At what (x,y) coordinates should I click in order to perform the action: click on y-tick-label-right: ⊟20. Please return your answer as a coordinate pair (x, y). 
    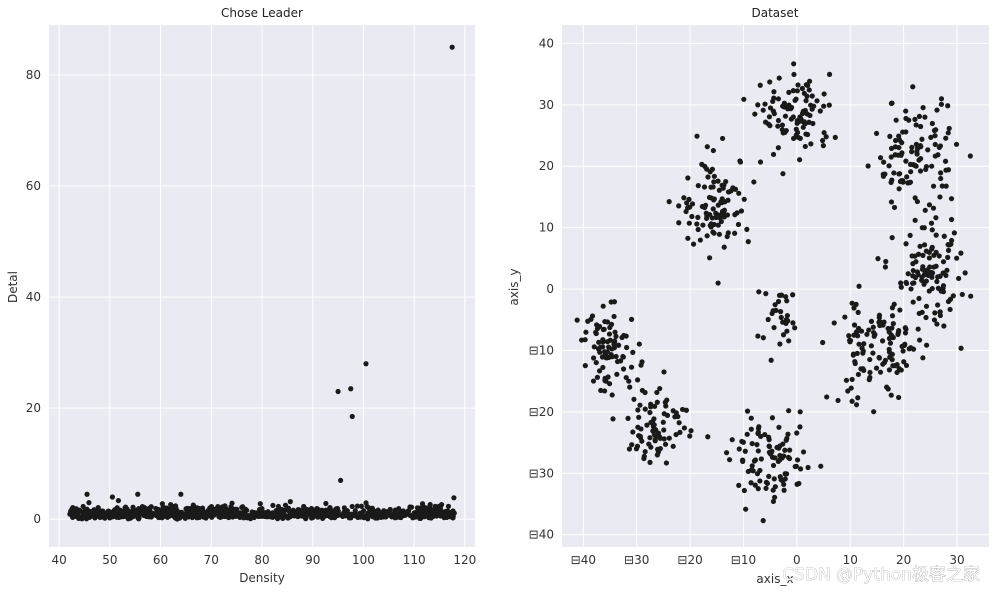
    Looking at the image, I should click on (541, 412).